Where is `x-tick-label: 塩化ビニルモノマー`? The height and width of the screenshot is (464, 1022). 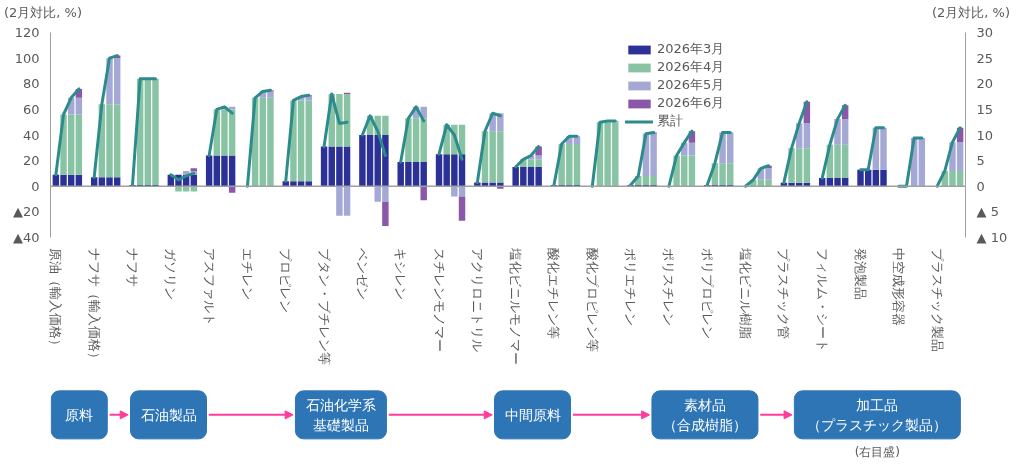 x-tick-label: 塩化ビニルモノマー is located at coordinates (516, 306).